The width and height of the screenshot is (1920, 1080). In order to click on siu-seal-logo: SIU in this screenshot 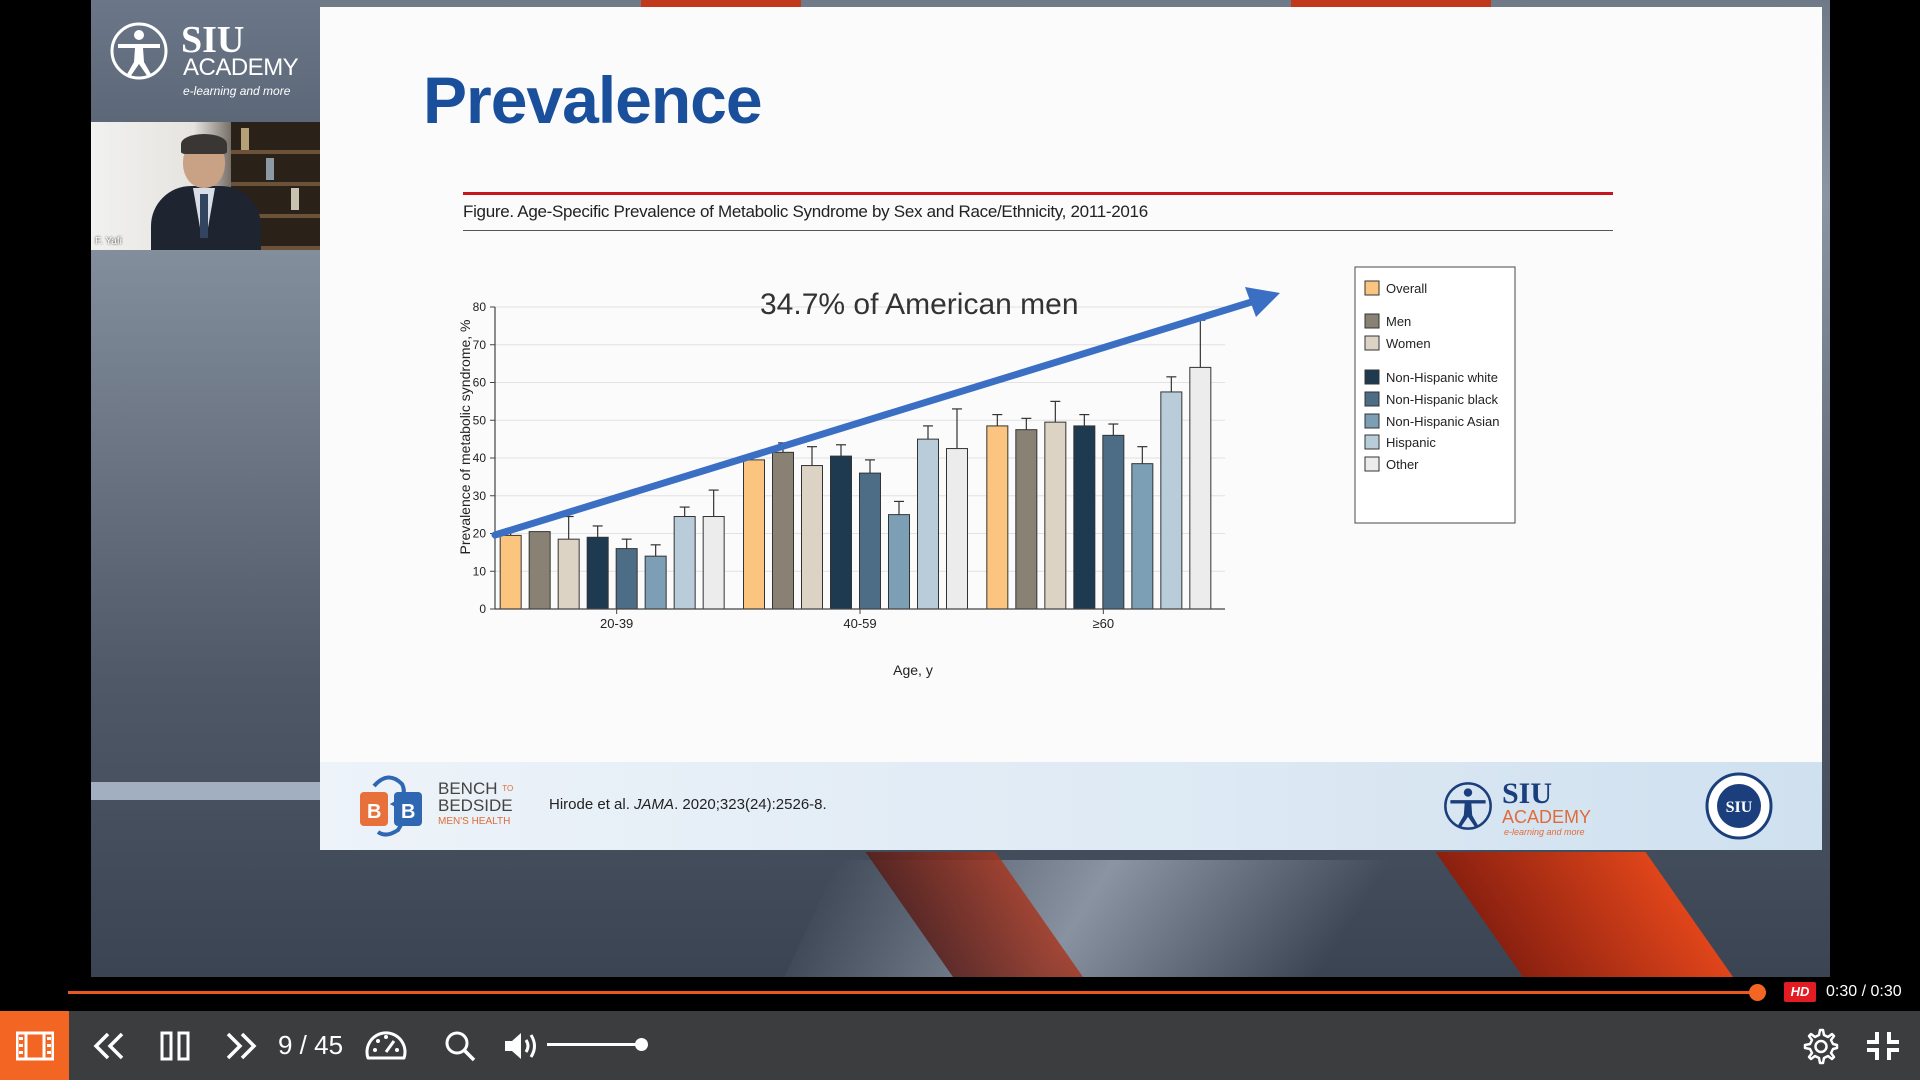, I will do `click(1739, 806)`.